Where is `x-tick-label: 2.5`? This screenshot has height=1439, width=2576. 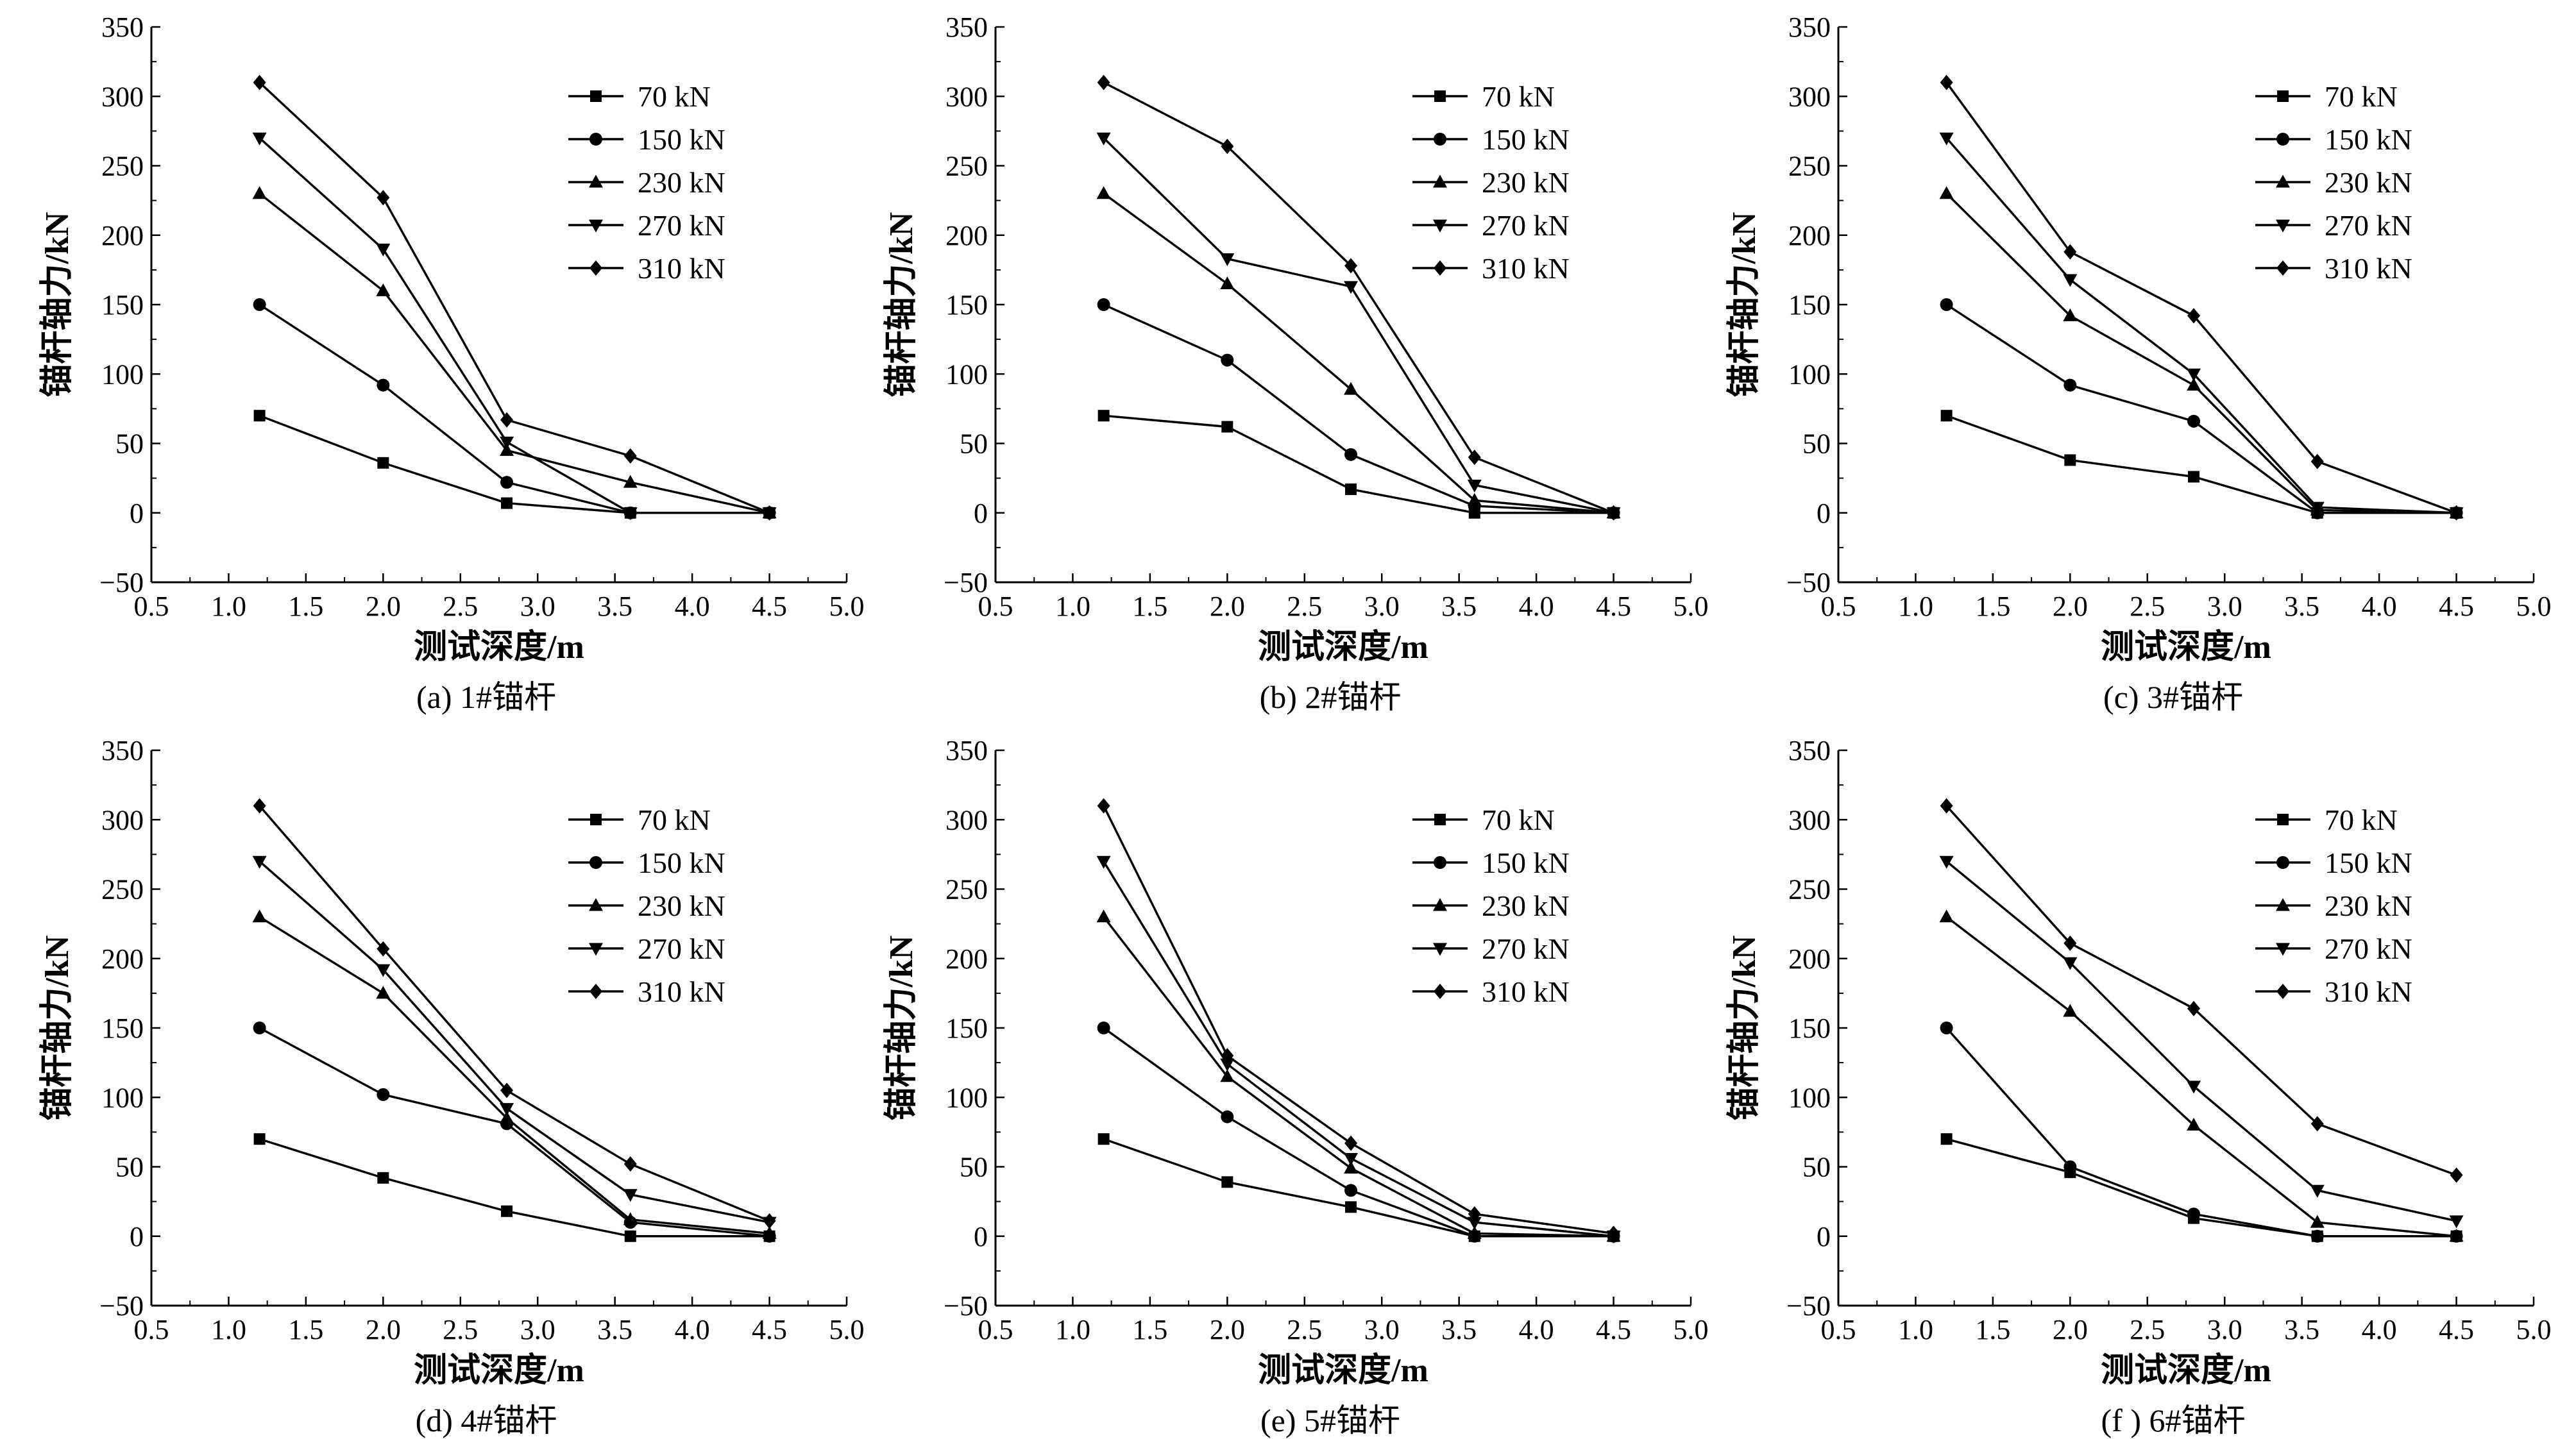
x-tick-label: 2.5 is located at coordinates (1304, 1329).